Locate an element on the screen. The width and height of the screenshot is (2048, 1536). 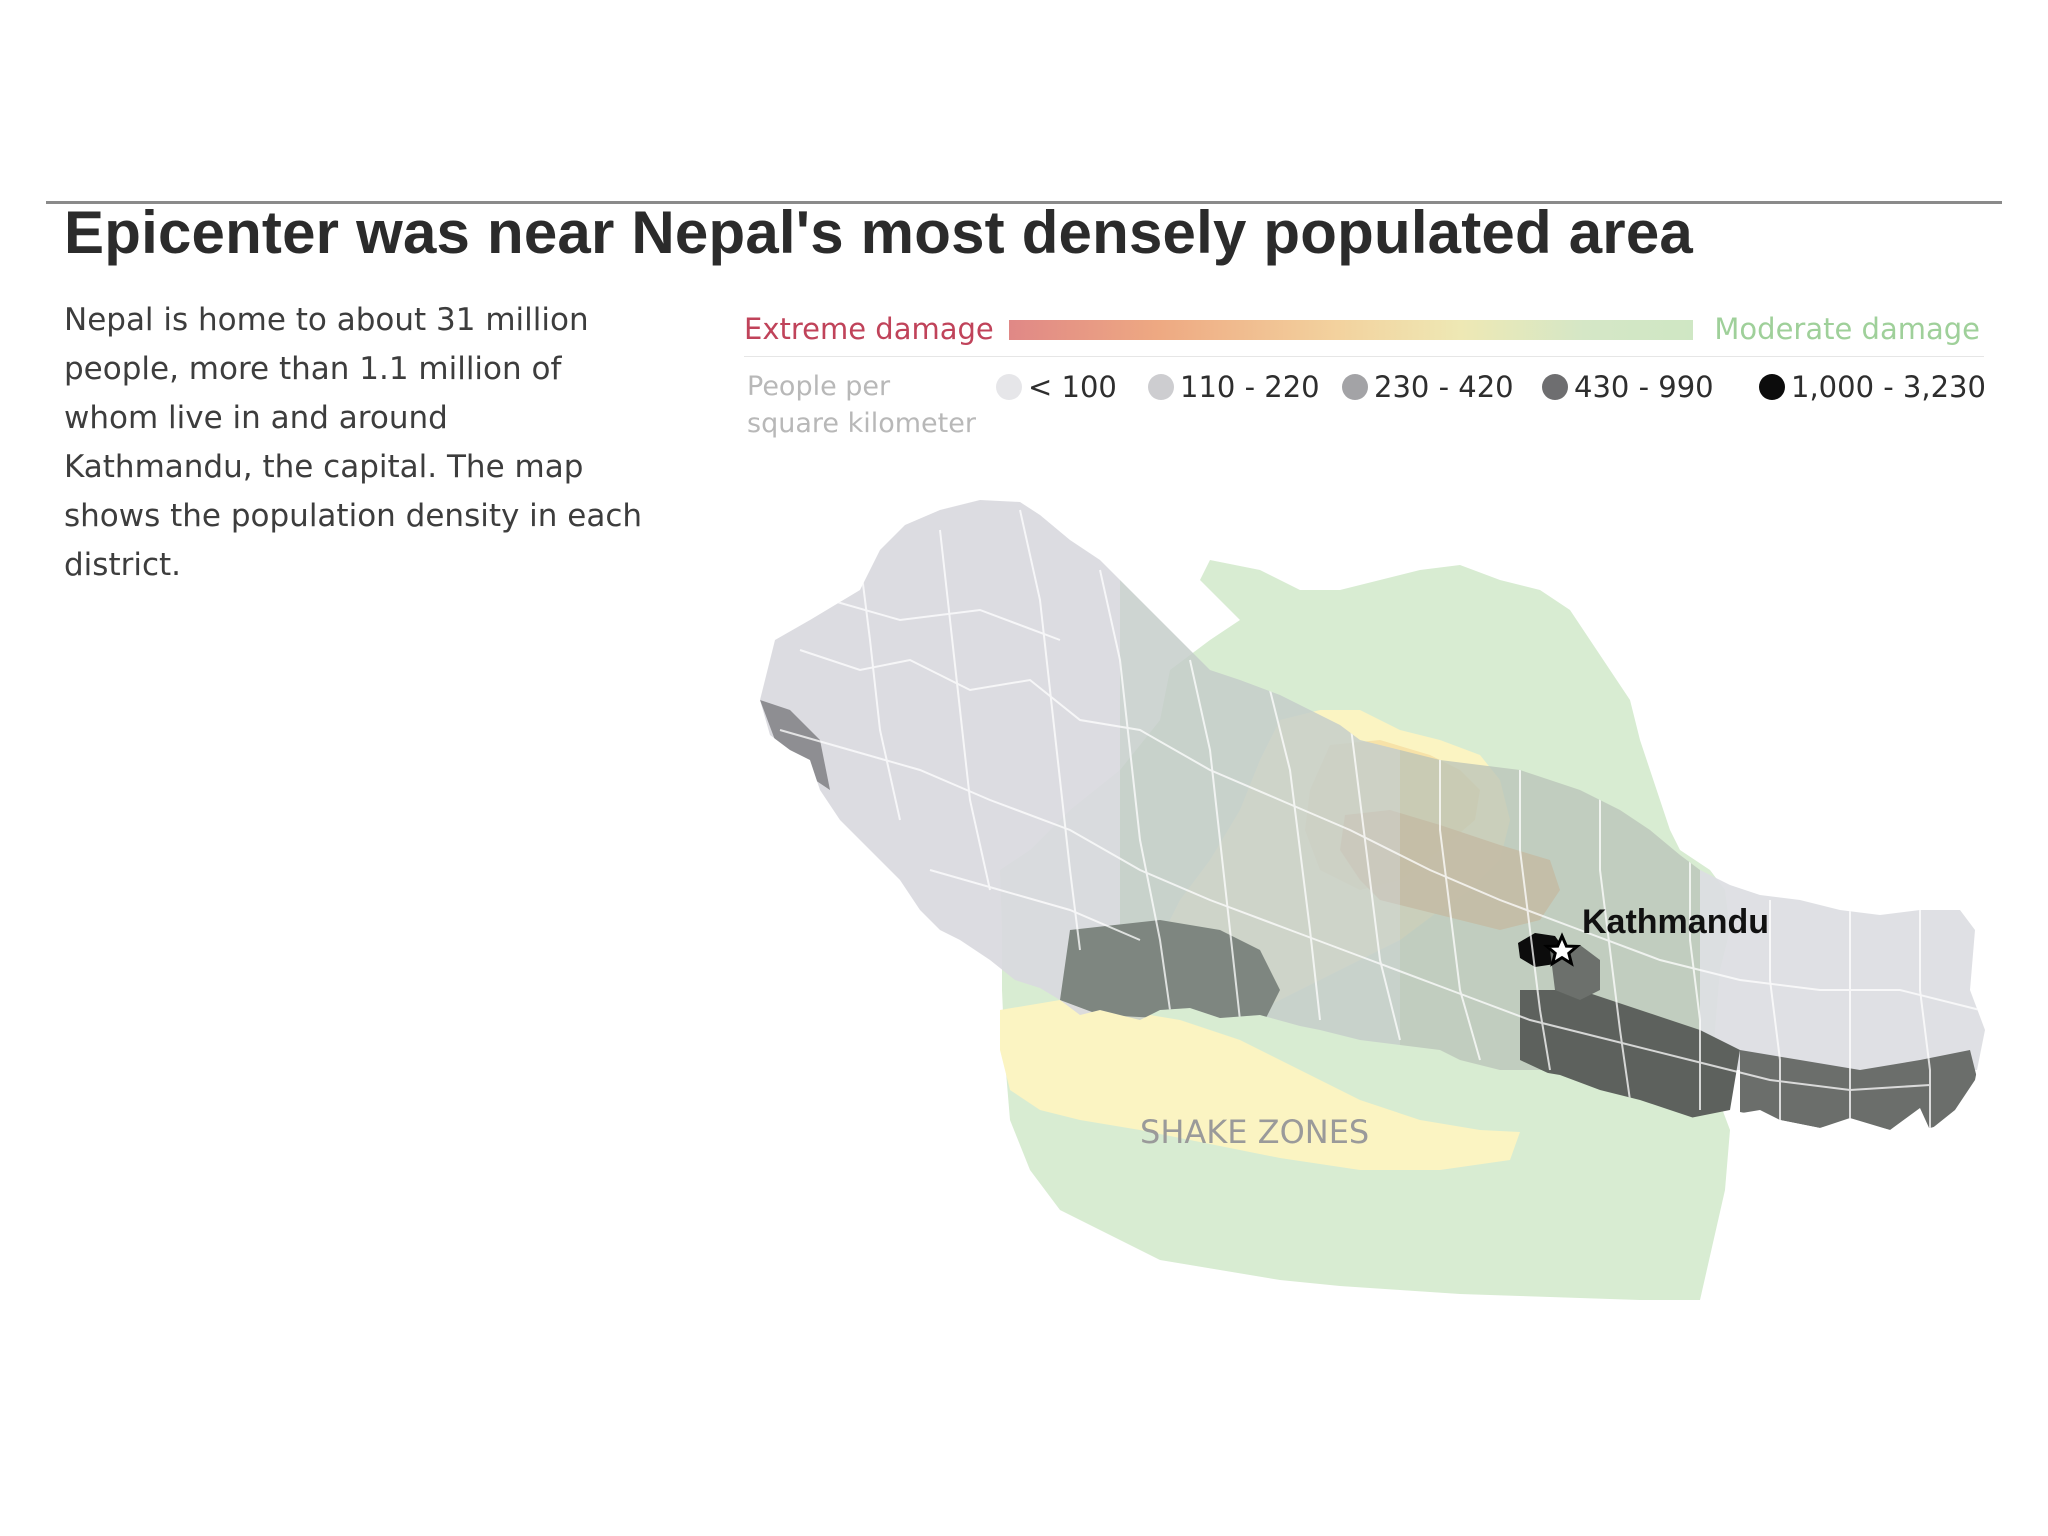
density-legend-label: People per square kilometer is located at coordinates (861, 405).